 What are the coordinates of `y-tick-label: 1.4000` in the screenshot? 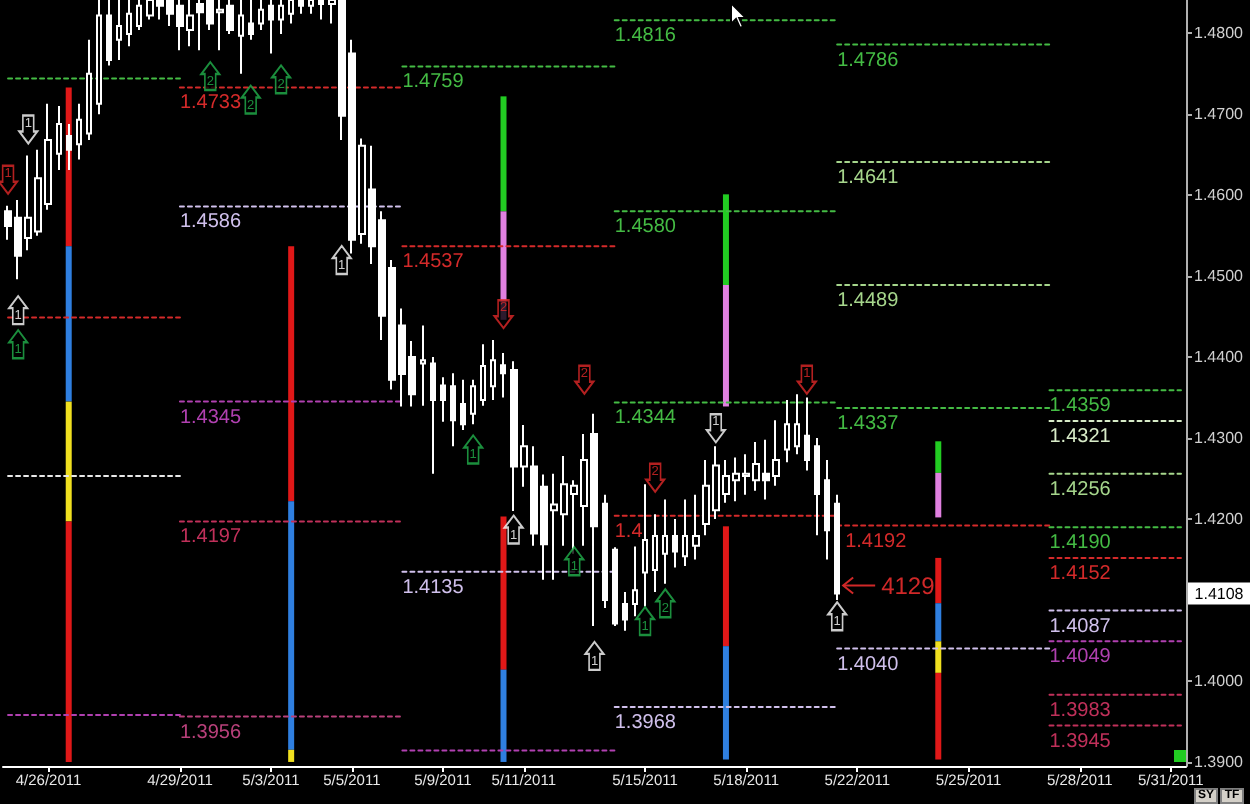 It's located at (1219, 680).